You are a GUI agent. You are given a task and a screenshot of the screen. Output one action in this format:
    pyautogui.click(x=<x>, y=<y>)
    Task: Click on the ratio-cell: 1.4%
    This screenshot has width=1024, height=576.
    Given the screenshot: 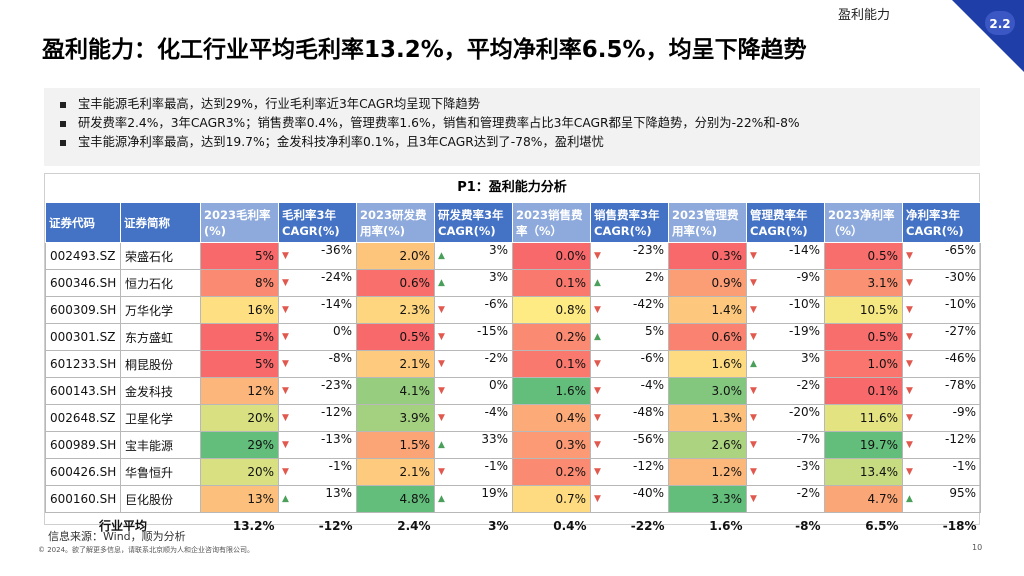 What is the action you would take?
    pyautogui.click(x=707, y=310)
    